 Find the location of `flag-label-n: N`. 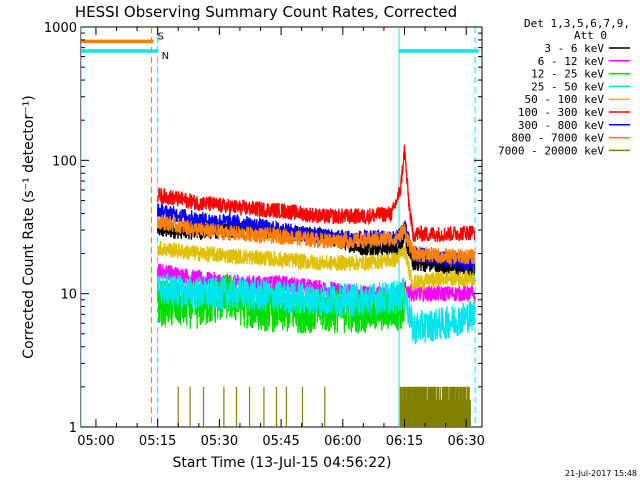

flag-label-n: N is located at coordinates (165, 56).